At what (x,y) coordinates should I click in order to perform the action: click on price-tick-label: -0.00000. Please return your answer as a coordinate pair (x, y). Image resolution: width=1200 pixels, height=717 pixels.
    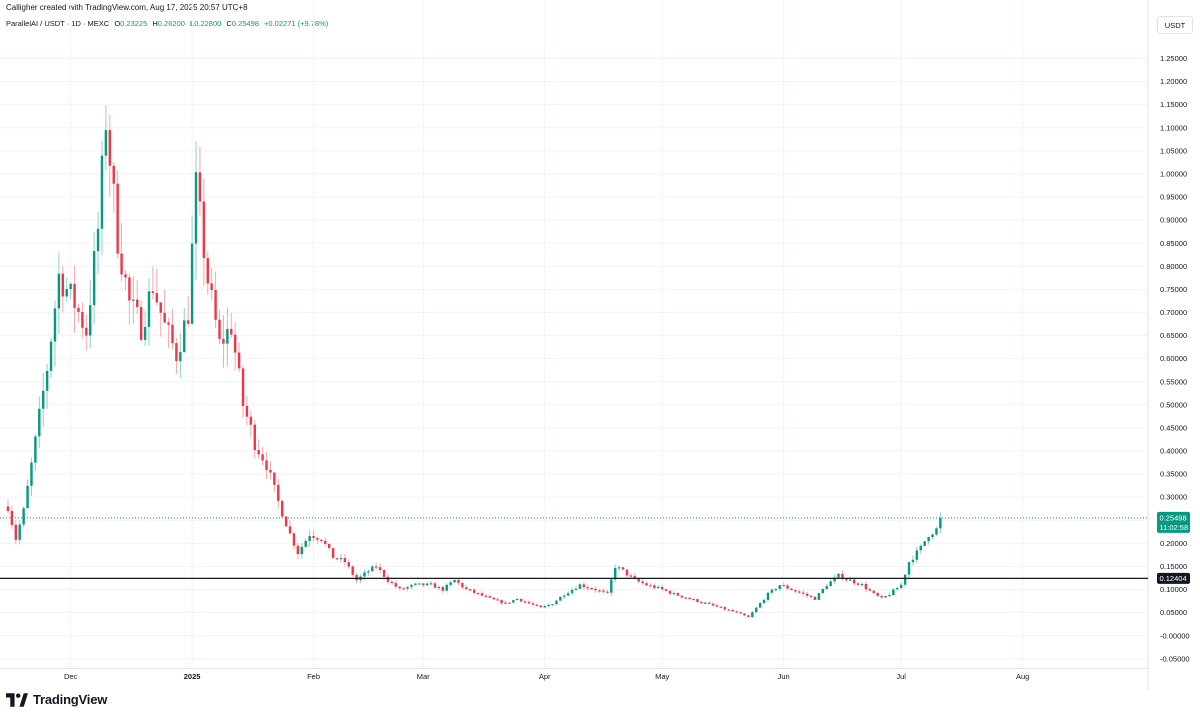
    Looking at the image, I should click on (1175, 635).